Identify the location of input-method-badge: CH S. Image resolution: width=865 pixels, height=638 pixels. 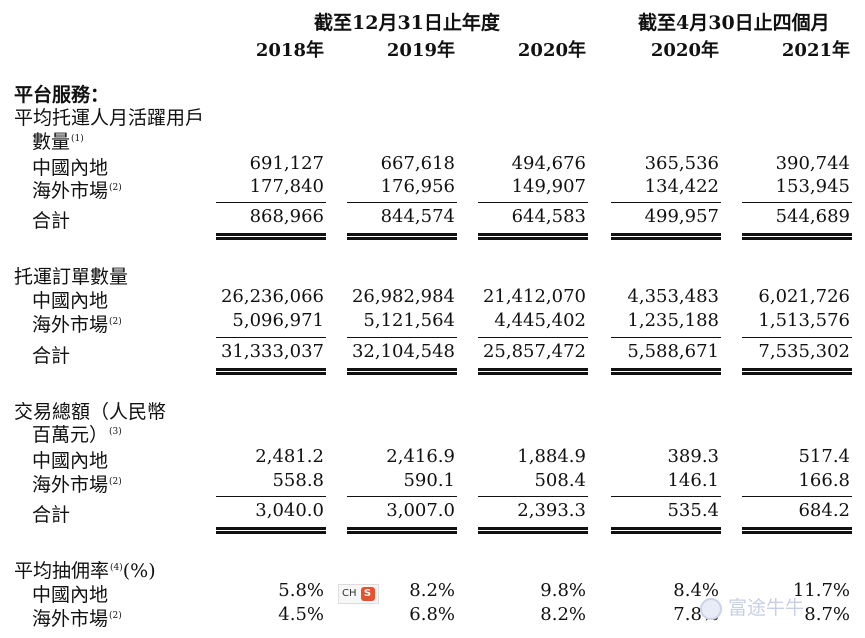
(358, 594).